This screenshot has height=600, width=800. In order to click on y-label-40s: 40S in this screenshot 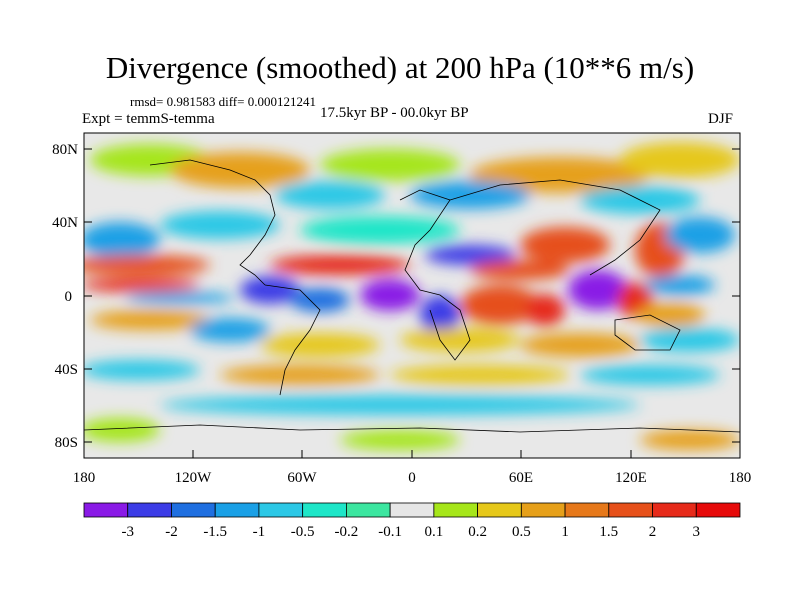, I will do `click(66, 370)`.